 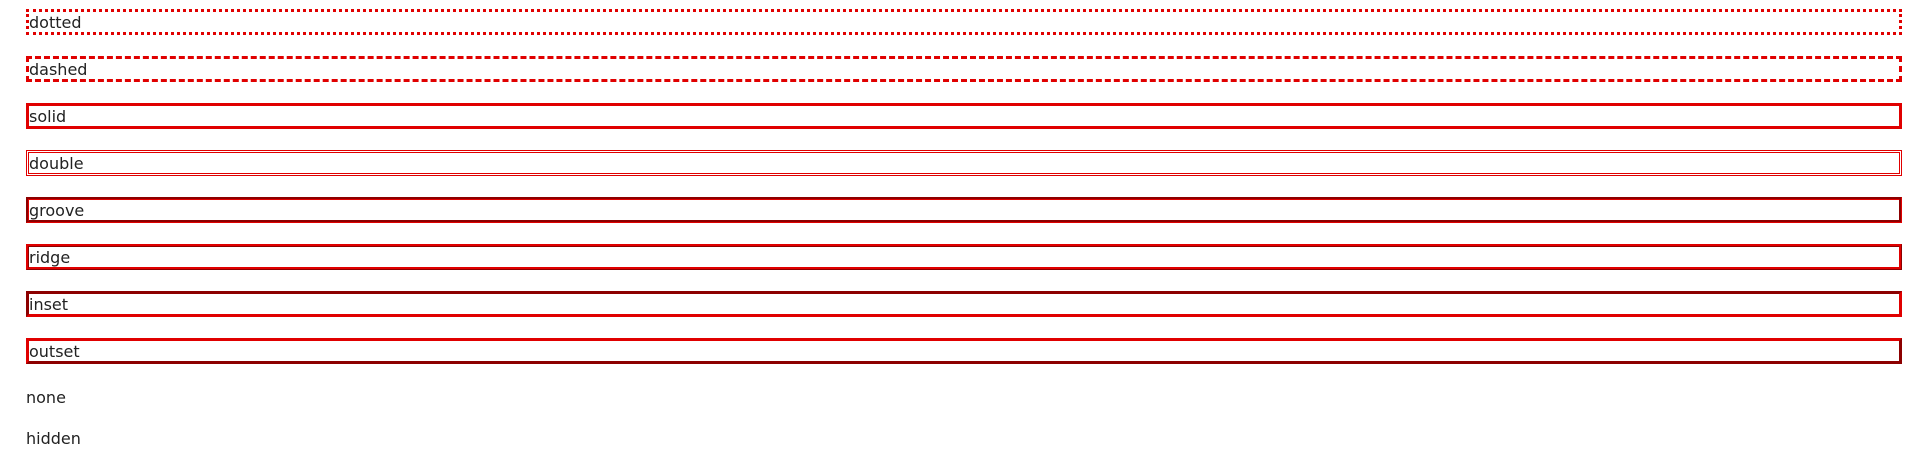 What do you see at coordinates (964, 22) in the screenshot?
I see `box-dotted: dotted` at bounding box center [964, 22].